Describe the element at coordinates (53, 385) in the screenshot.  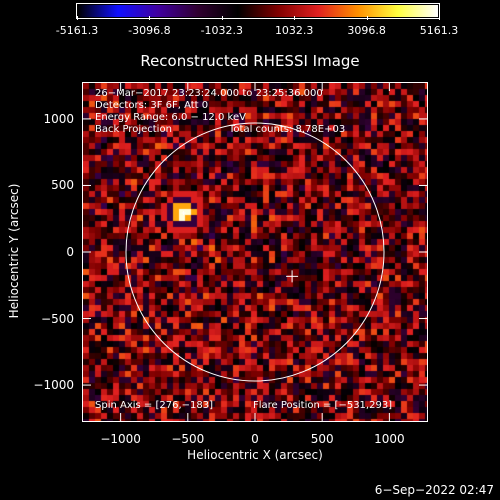
I see `y-tick-label: −1000` at that location.